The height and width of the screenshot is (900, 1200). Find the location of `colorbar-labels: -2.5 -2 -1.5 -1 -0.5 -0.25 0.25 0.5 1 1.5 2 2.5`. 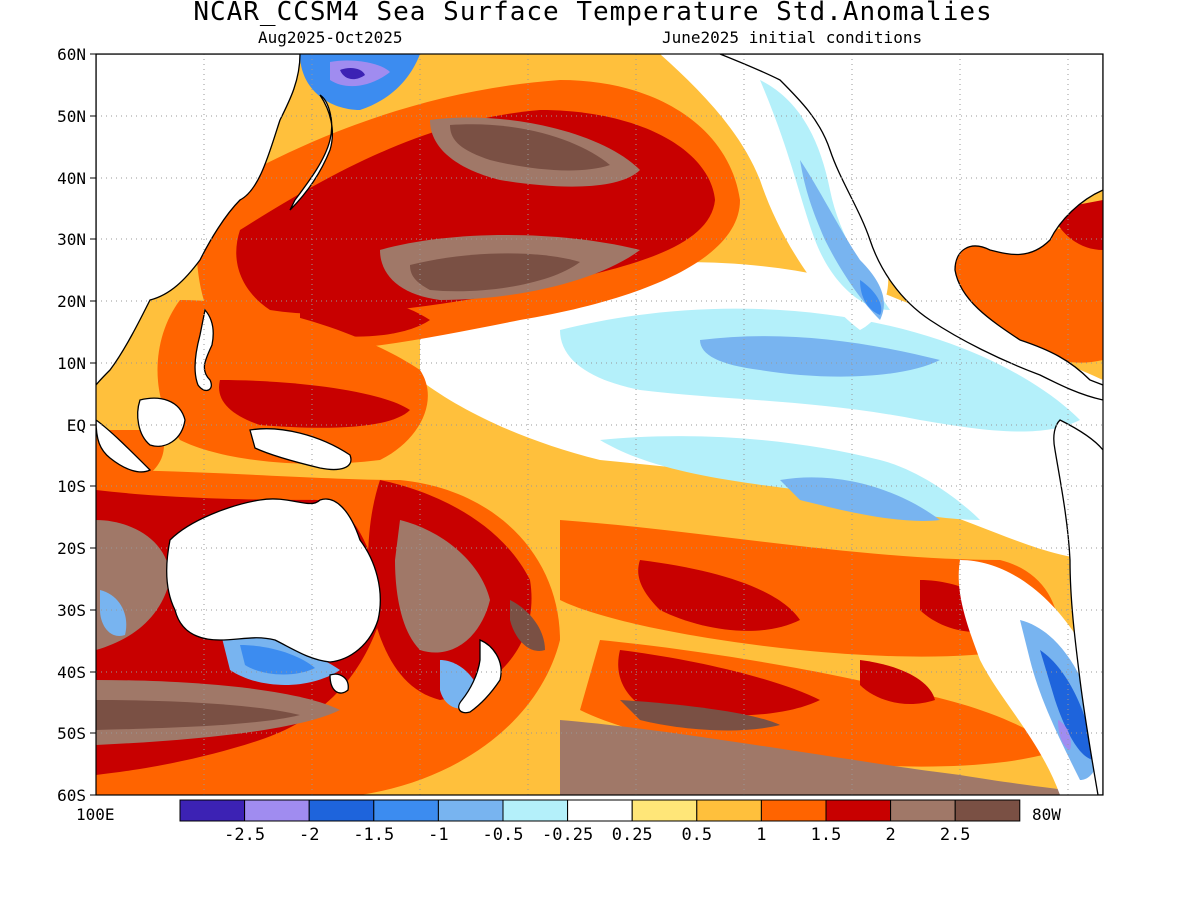

colorbar-labels: -2.5 -2 -1.5 -1 -0.5 -0.25 0.25 0.5 1 1.5 2 2.5 is located at coordinates (597, 835).